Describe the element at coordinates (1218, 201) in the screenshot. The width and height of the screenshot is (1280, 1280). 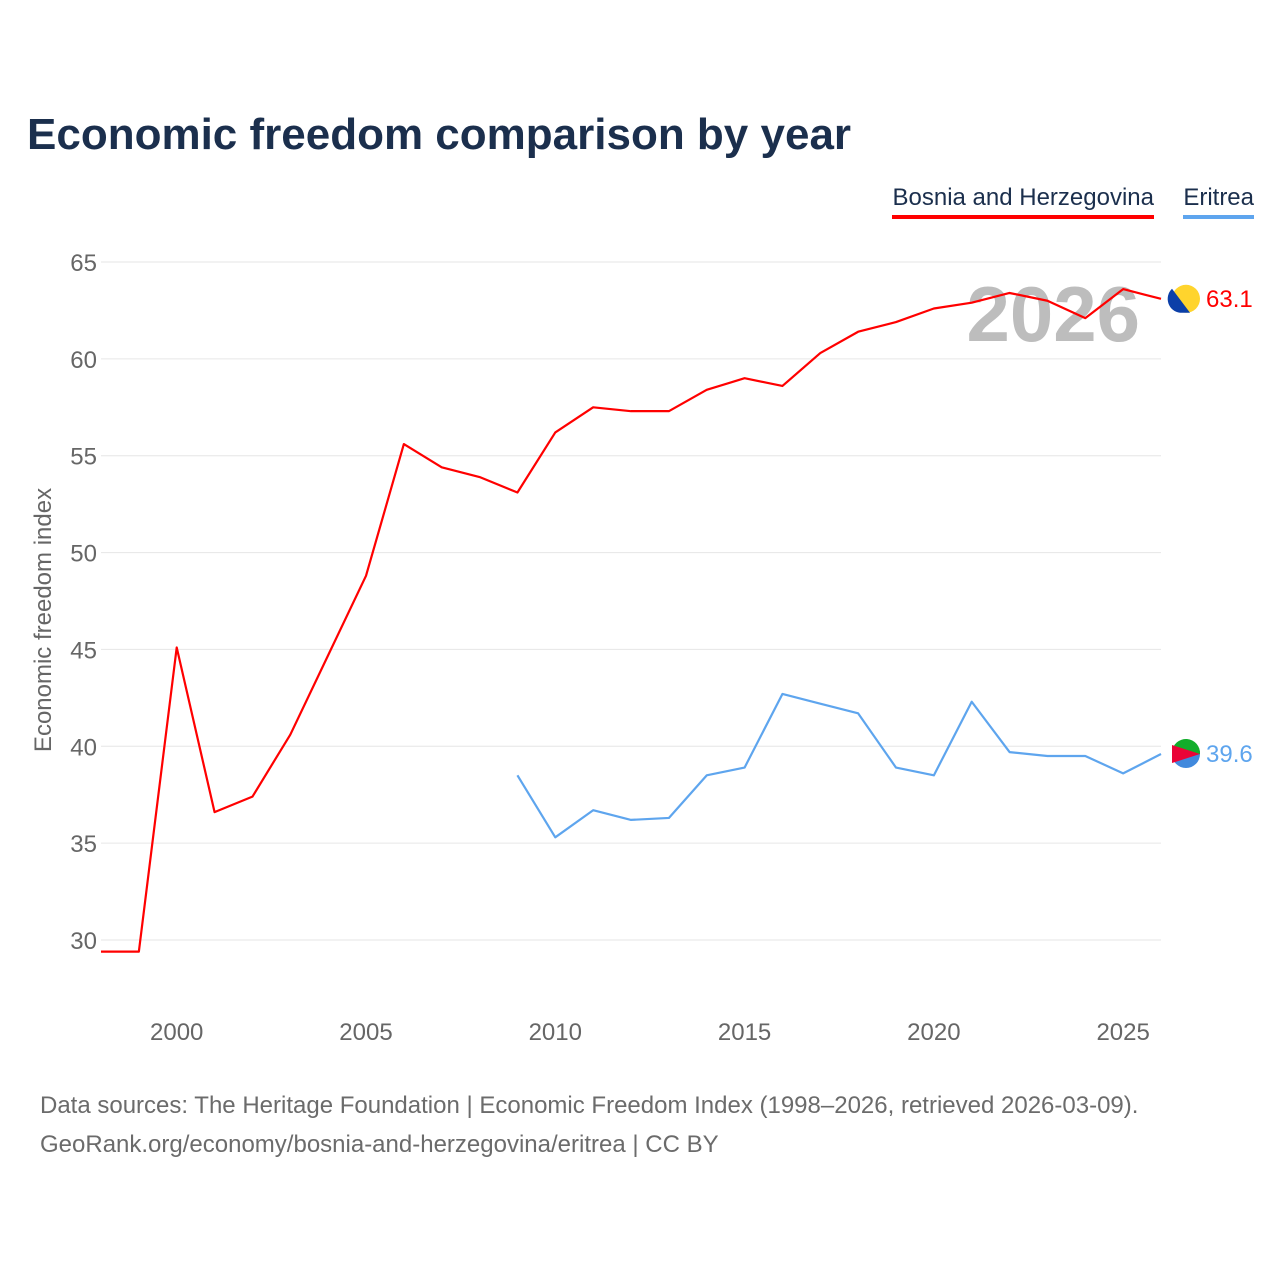
I see `legend-eritrea: Eritrea` at that location.